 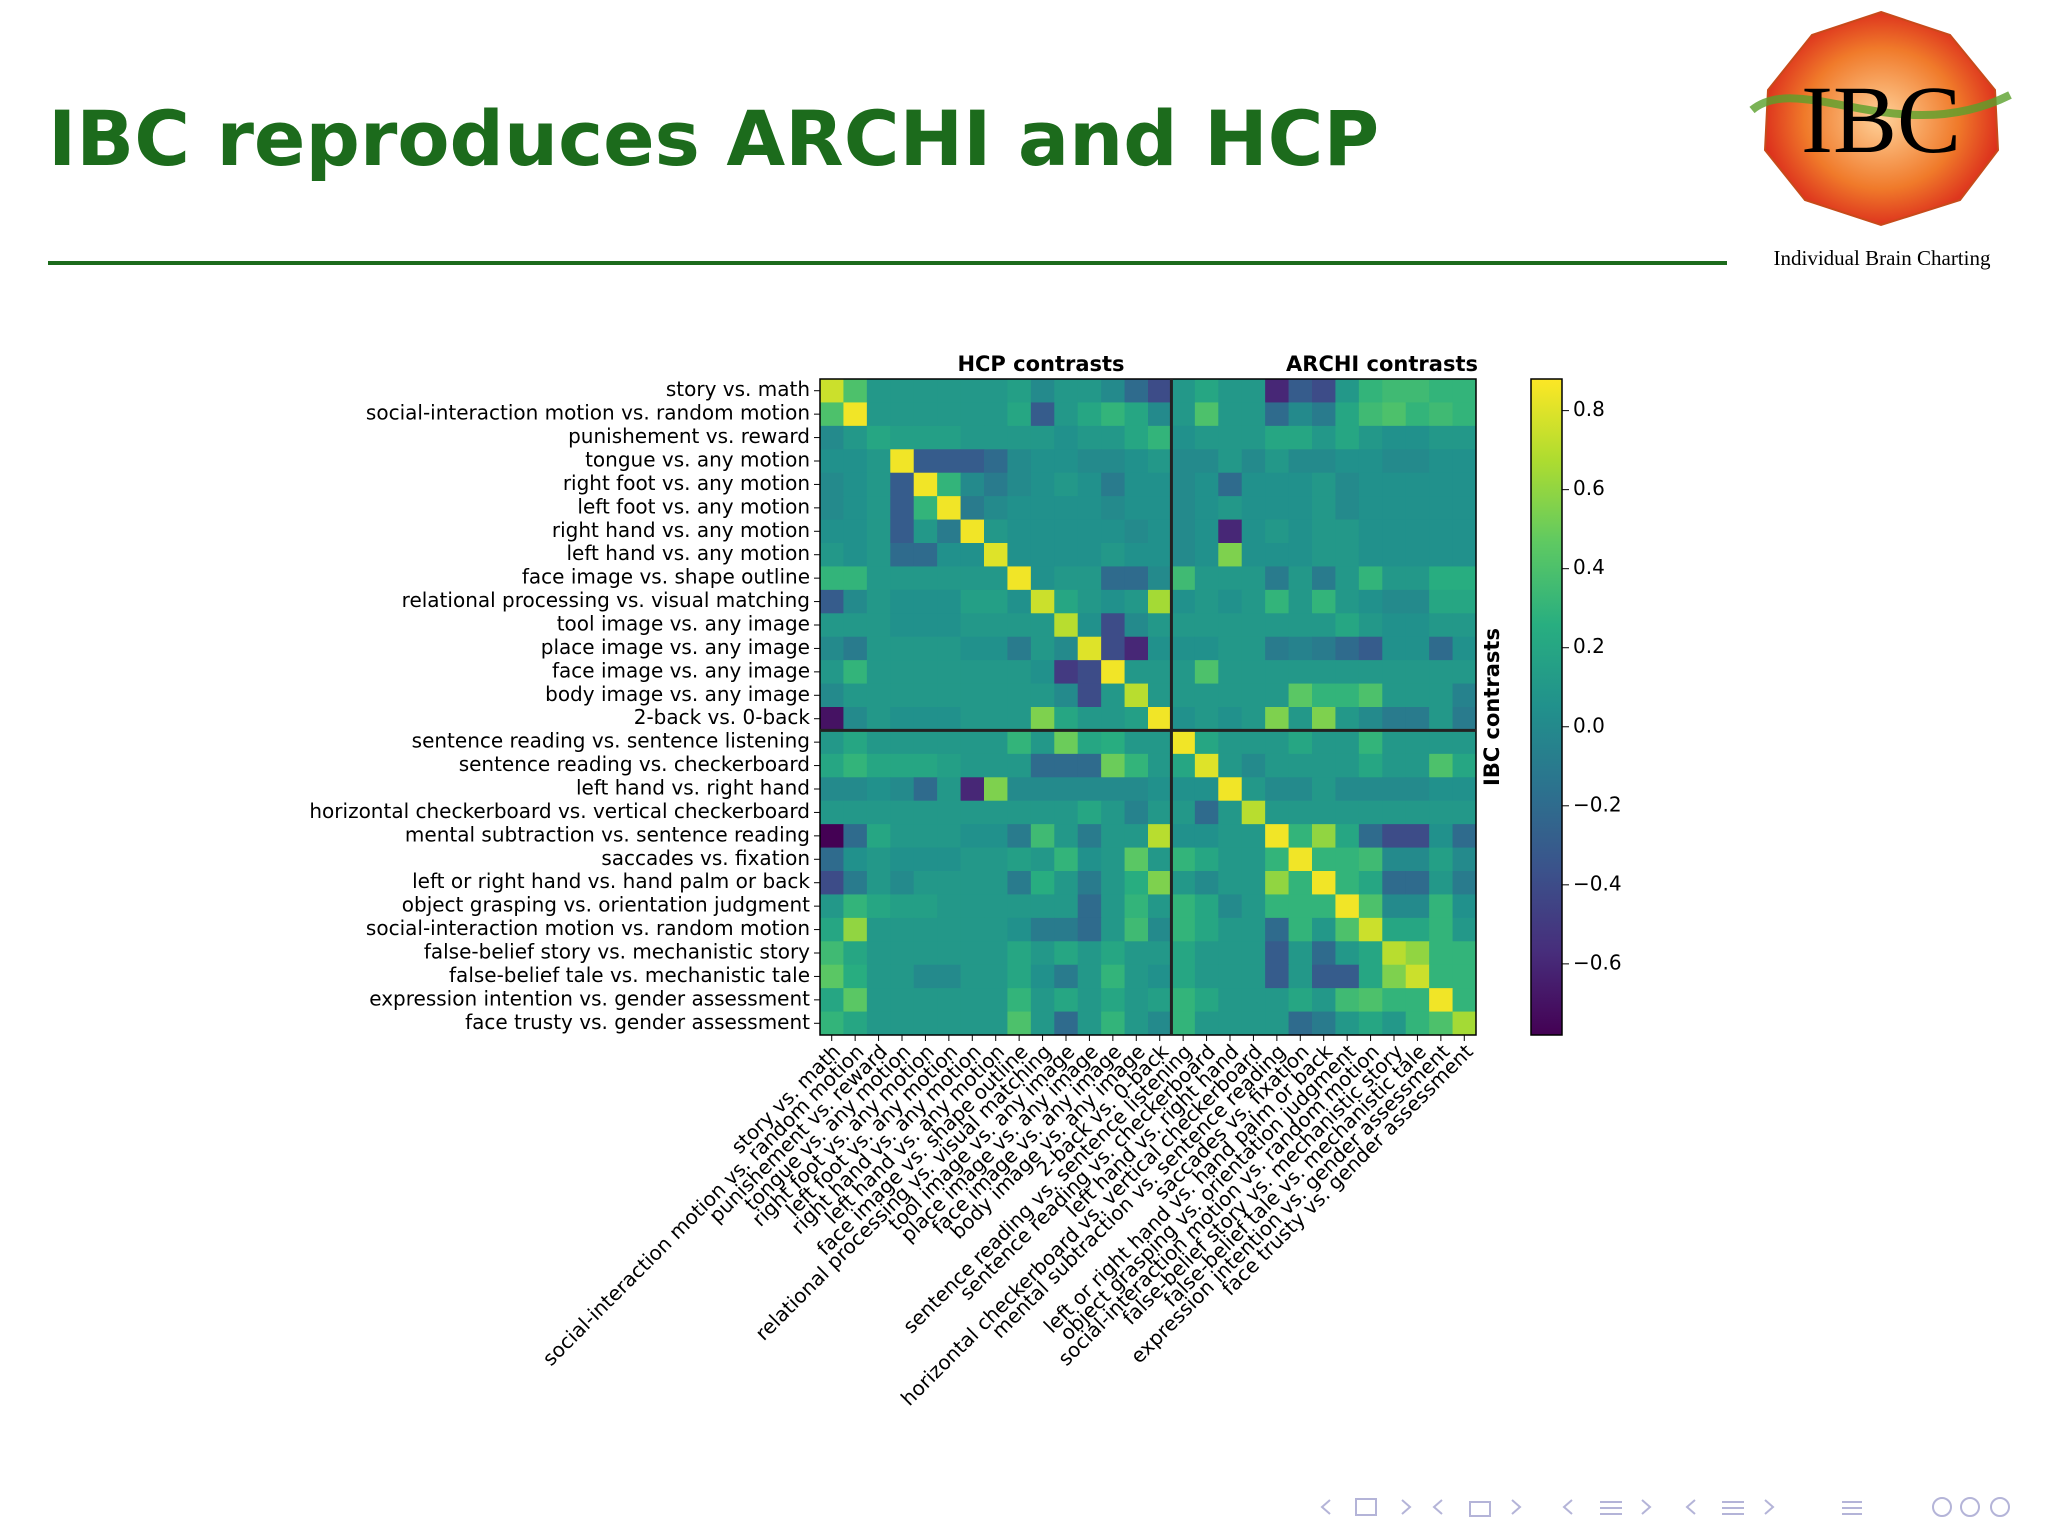 I want to click on nav-back, so click(x=1942, y=1507).